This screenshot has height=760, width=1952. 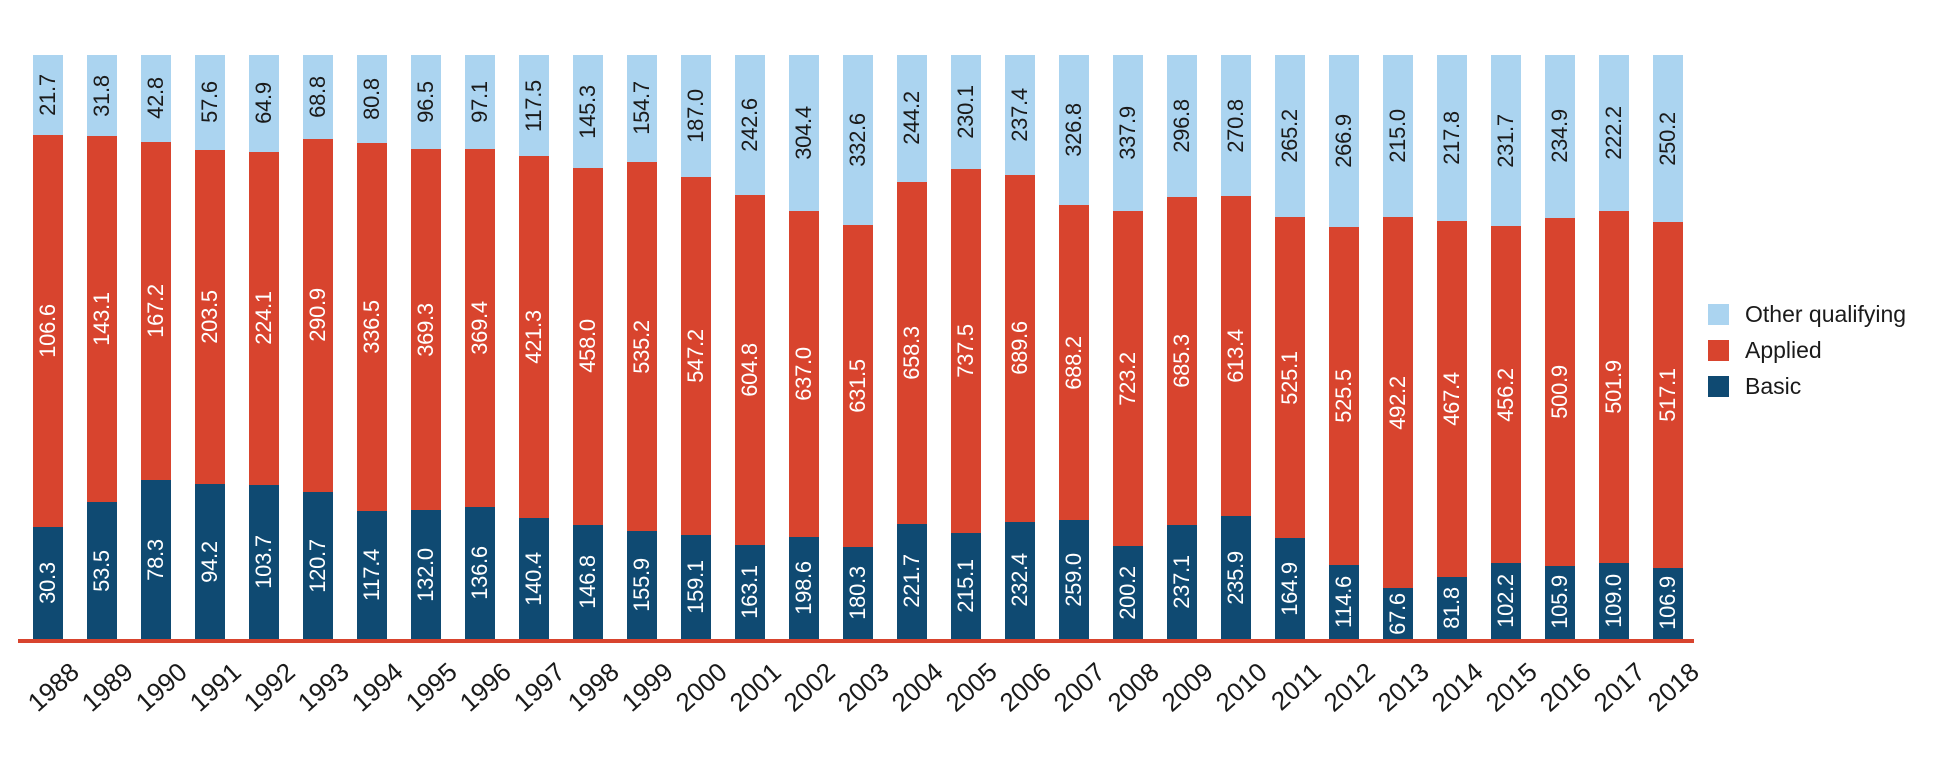 I want to click on bar-value-label: 78.3, so click(x=155, y=559).